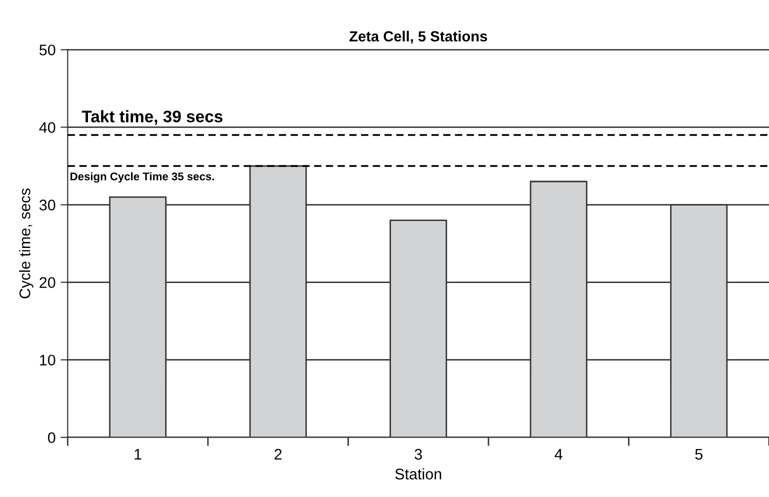 The width and height of the screenshot is (769, 497). I want to click on x-tick-label: 2, so click(278, 454).